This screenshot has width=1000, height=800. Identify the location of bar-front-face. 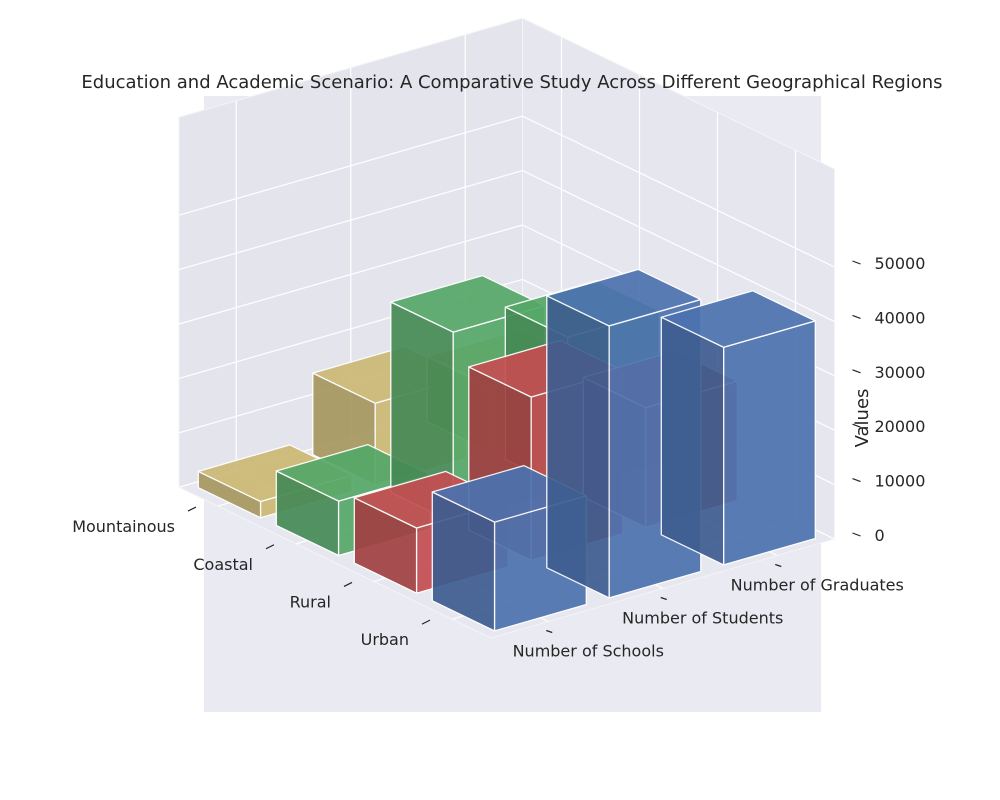
(769, 443).